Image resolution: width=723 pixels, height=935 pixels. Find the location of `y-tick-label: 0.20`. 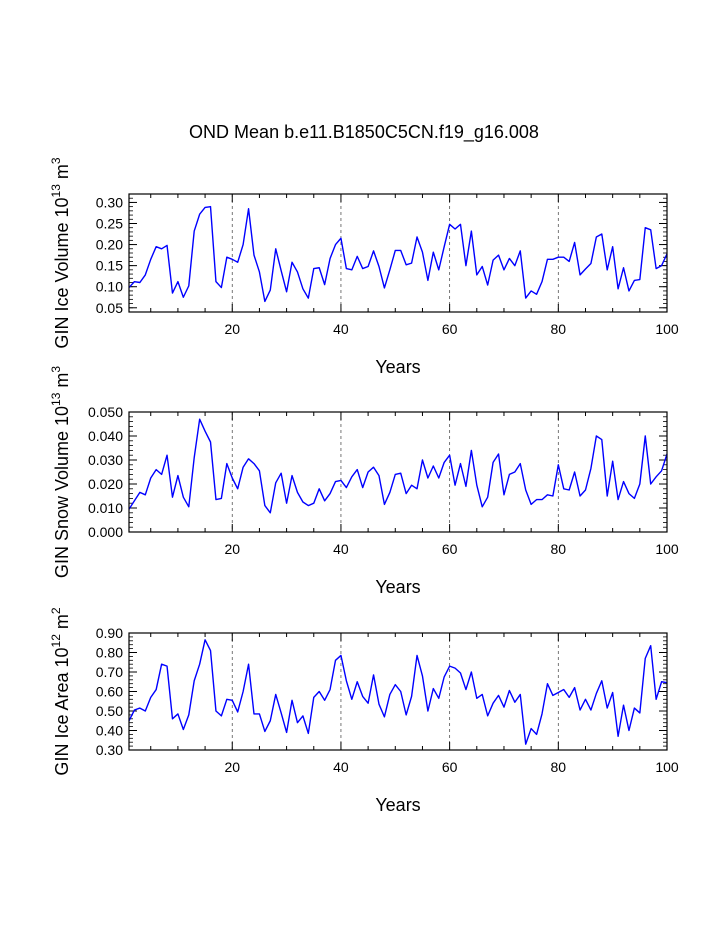

y-tick-label: 0.20 is located at coordinates (109, 245).